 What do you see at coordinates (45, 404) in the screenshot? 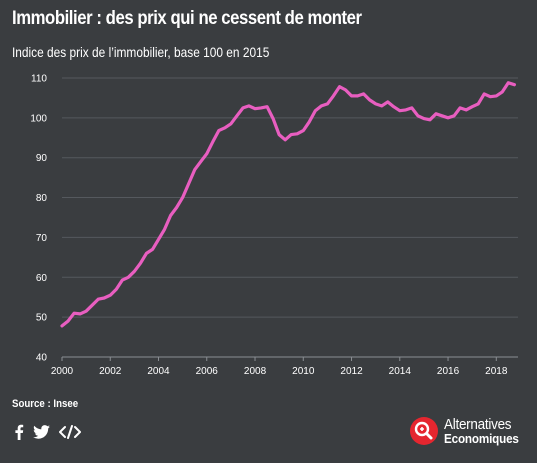
I see `source-note: Source : Insee` at bounding box center [45, 404].